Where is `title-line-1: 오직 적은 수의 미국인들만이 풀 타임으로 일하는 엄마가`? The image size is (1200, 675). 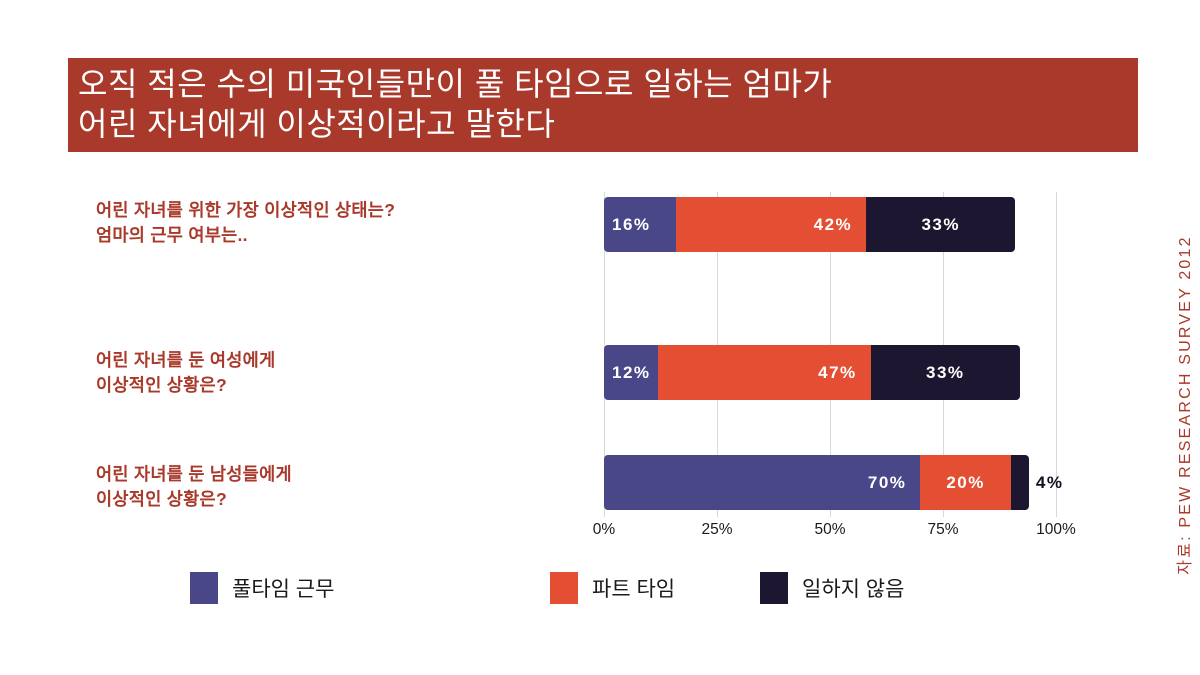
title-line-1: 오직 적은 수의 미국인들만이 풀 타임으로 일하는 엄마가 is located at coordinates (455, 84).